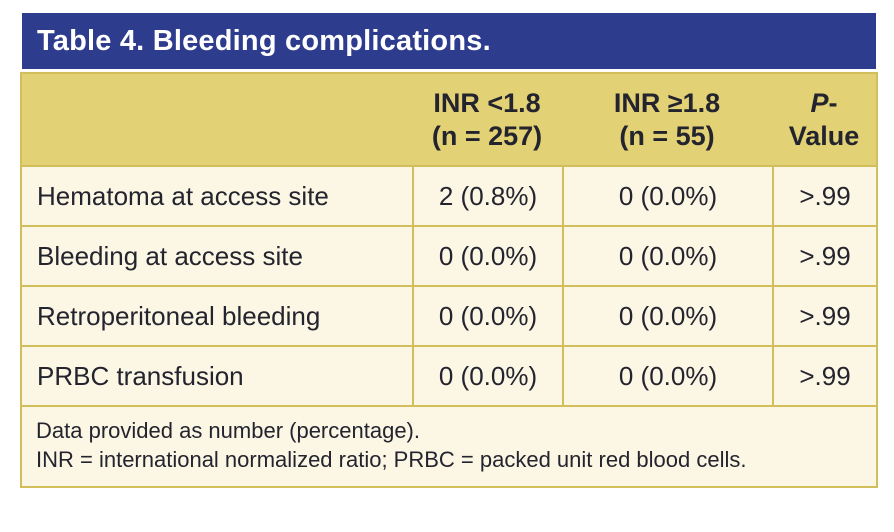 The height and width of the screenshot is (532, 894). I want to click on header-p-value: P- Value, so click(824, 119).